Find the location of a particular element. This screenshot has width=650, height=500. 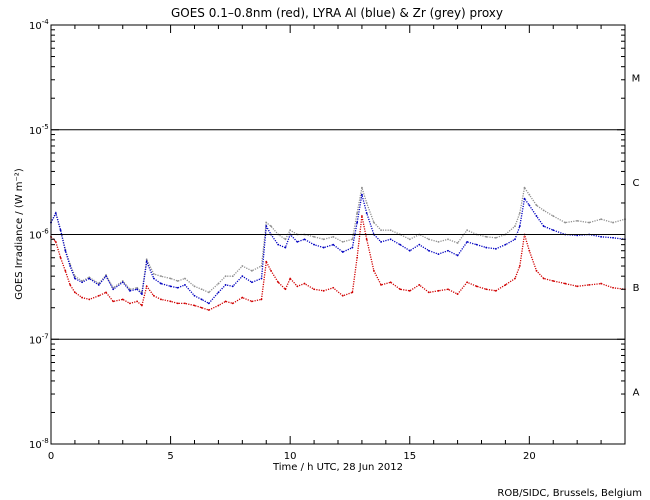

x-tick-label: 5 is located at coordinates (170, 456).